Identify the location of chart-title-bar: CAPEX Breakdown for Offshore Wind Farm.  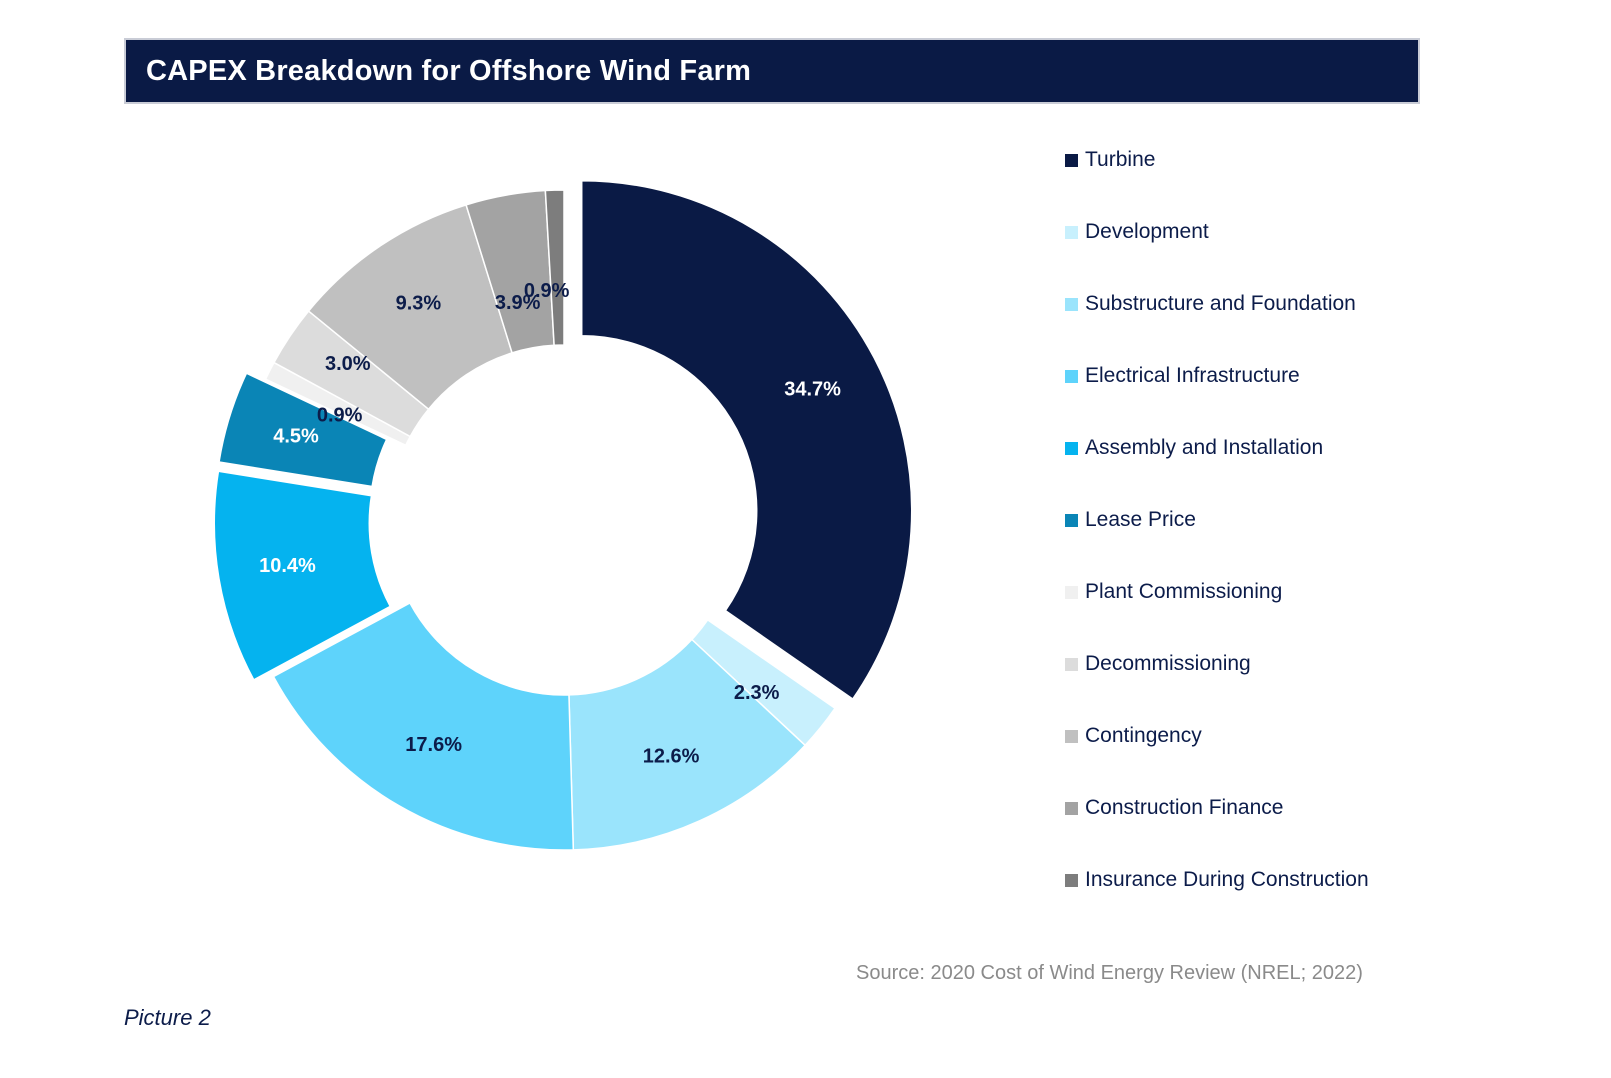
(772, 71).